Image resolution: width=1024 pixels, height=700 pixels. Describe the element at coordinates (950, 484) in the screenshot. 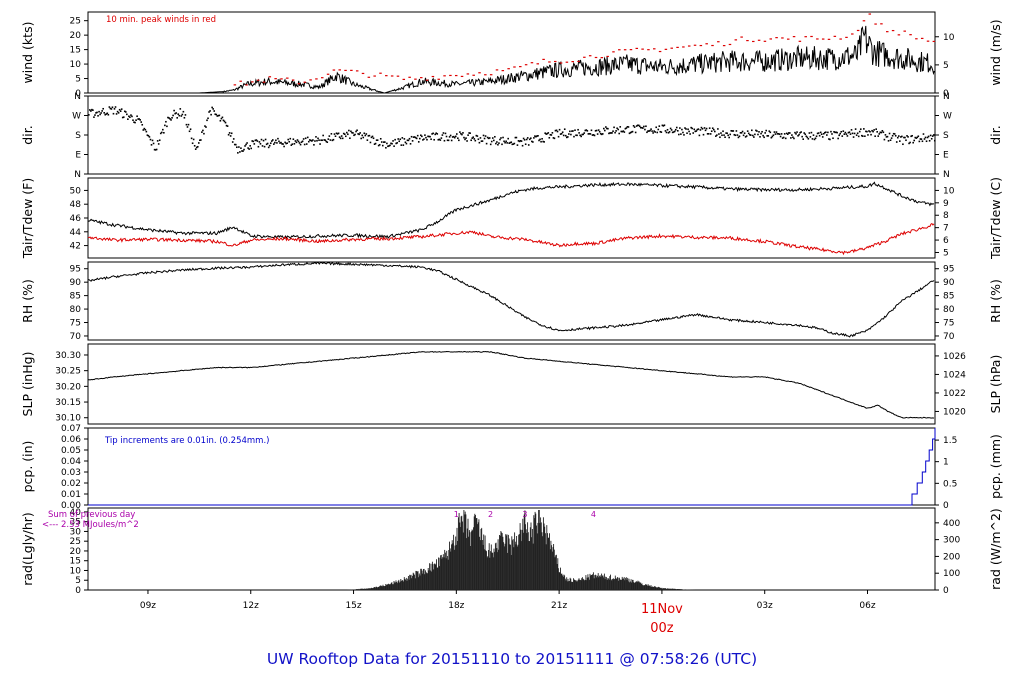

I see `right-tick-label: 0.5` at that location.